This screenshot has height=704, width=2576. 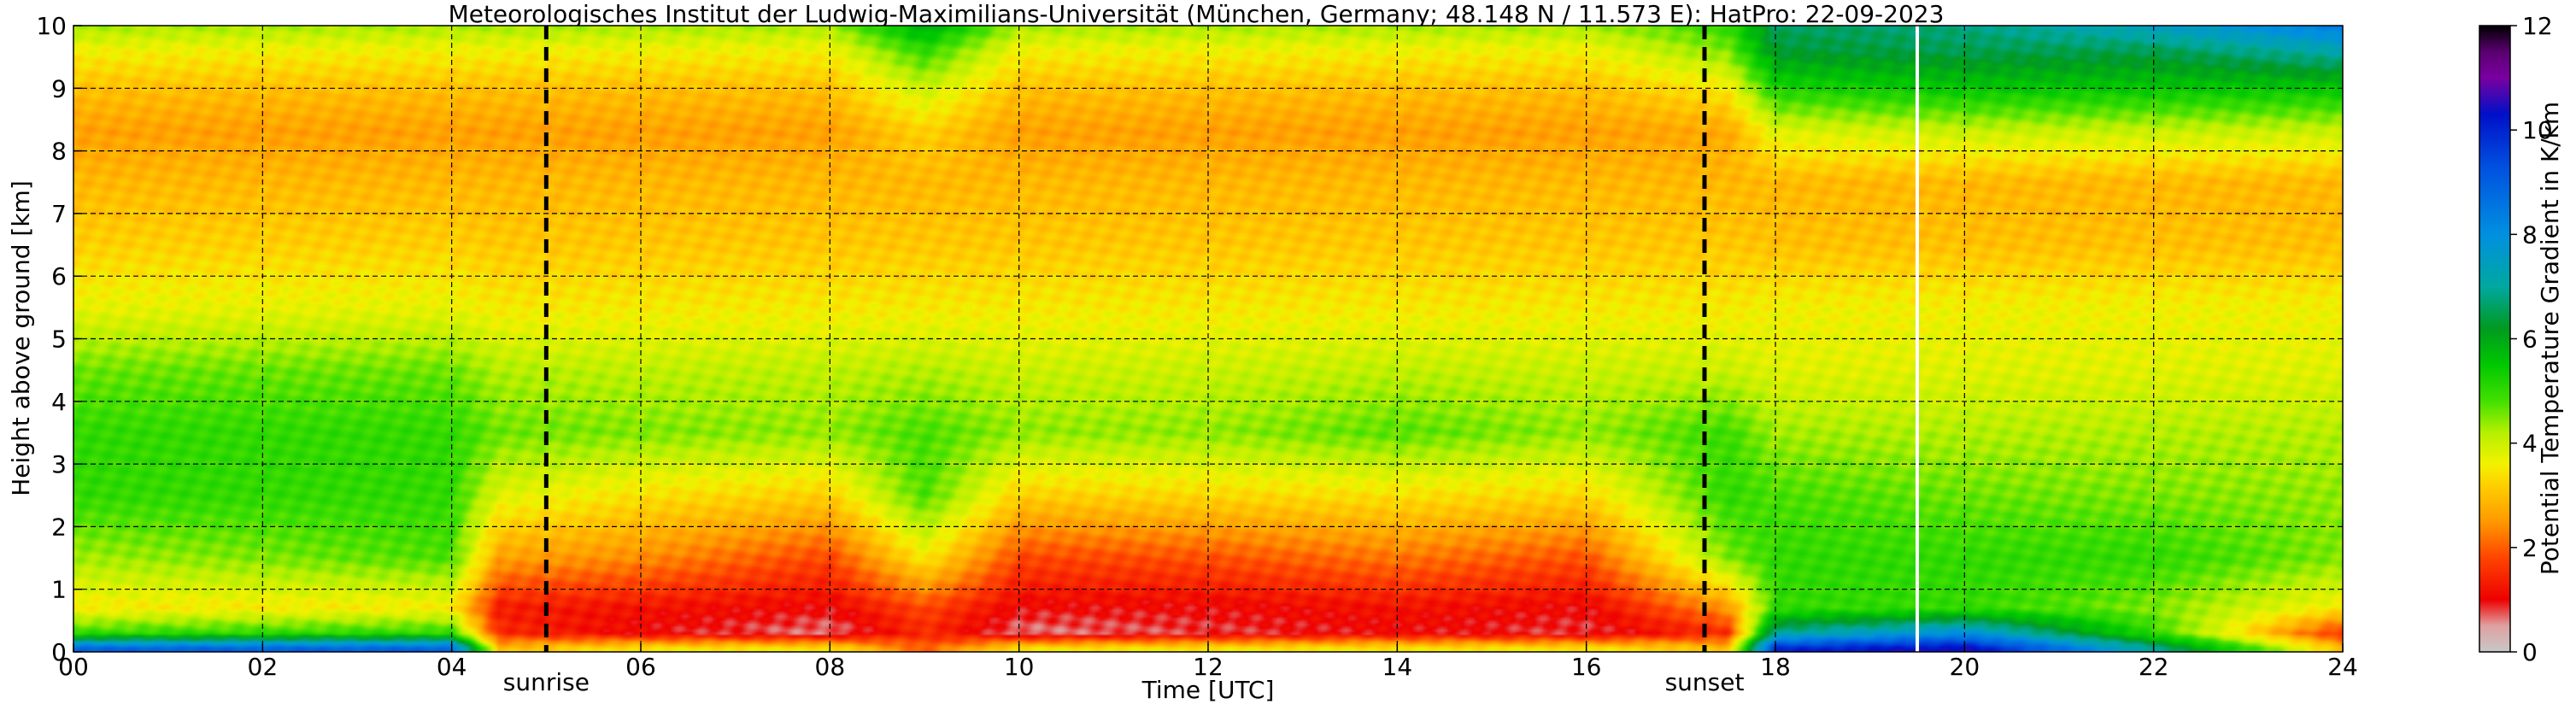 What do you see at coordinates (1586, 667) in the screenshot?
I see `x-tick-label: 16` at bounding box center [1586, 667].